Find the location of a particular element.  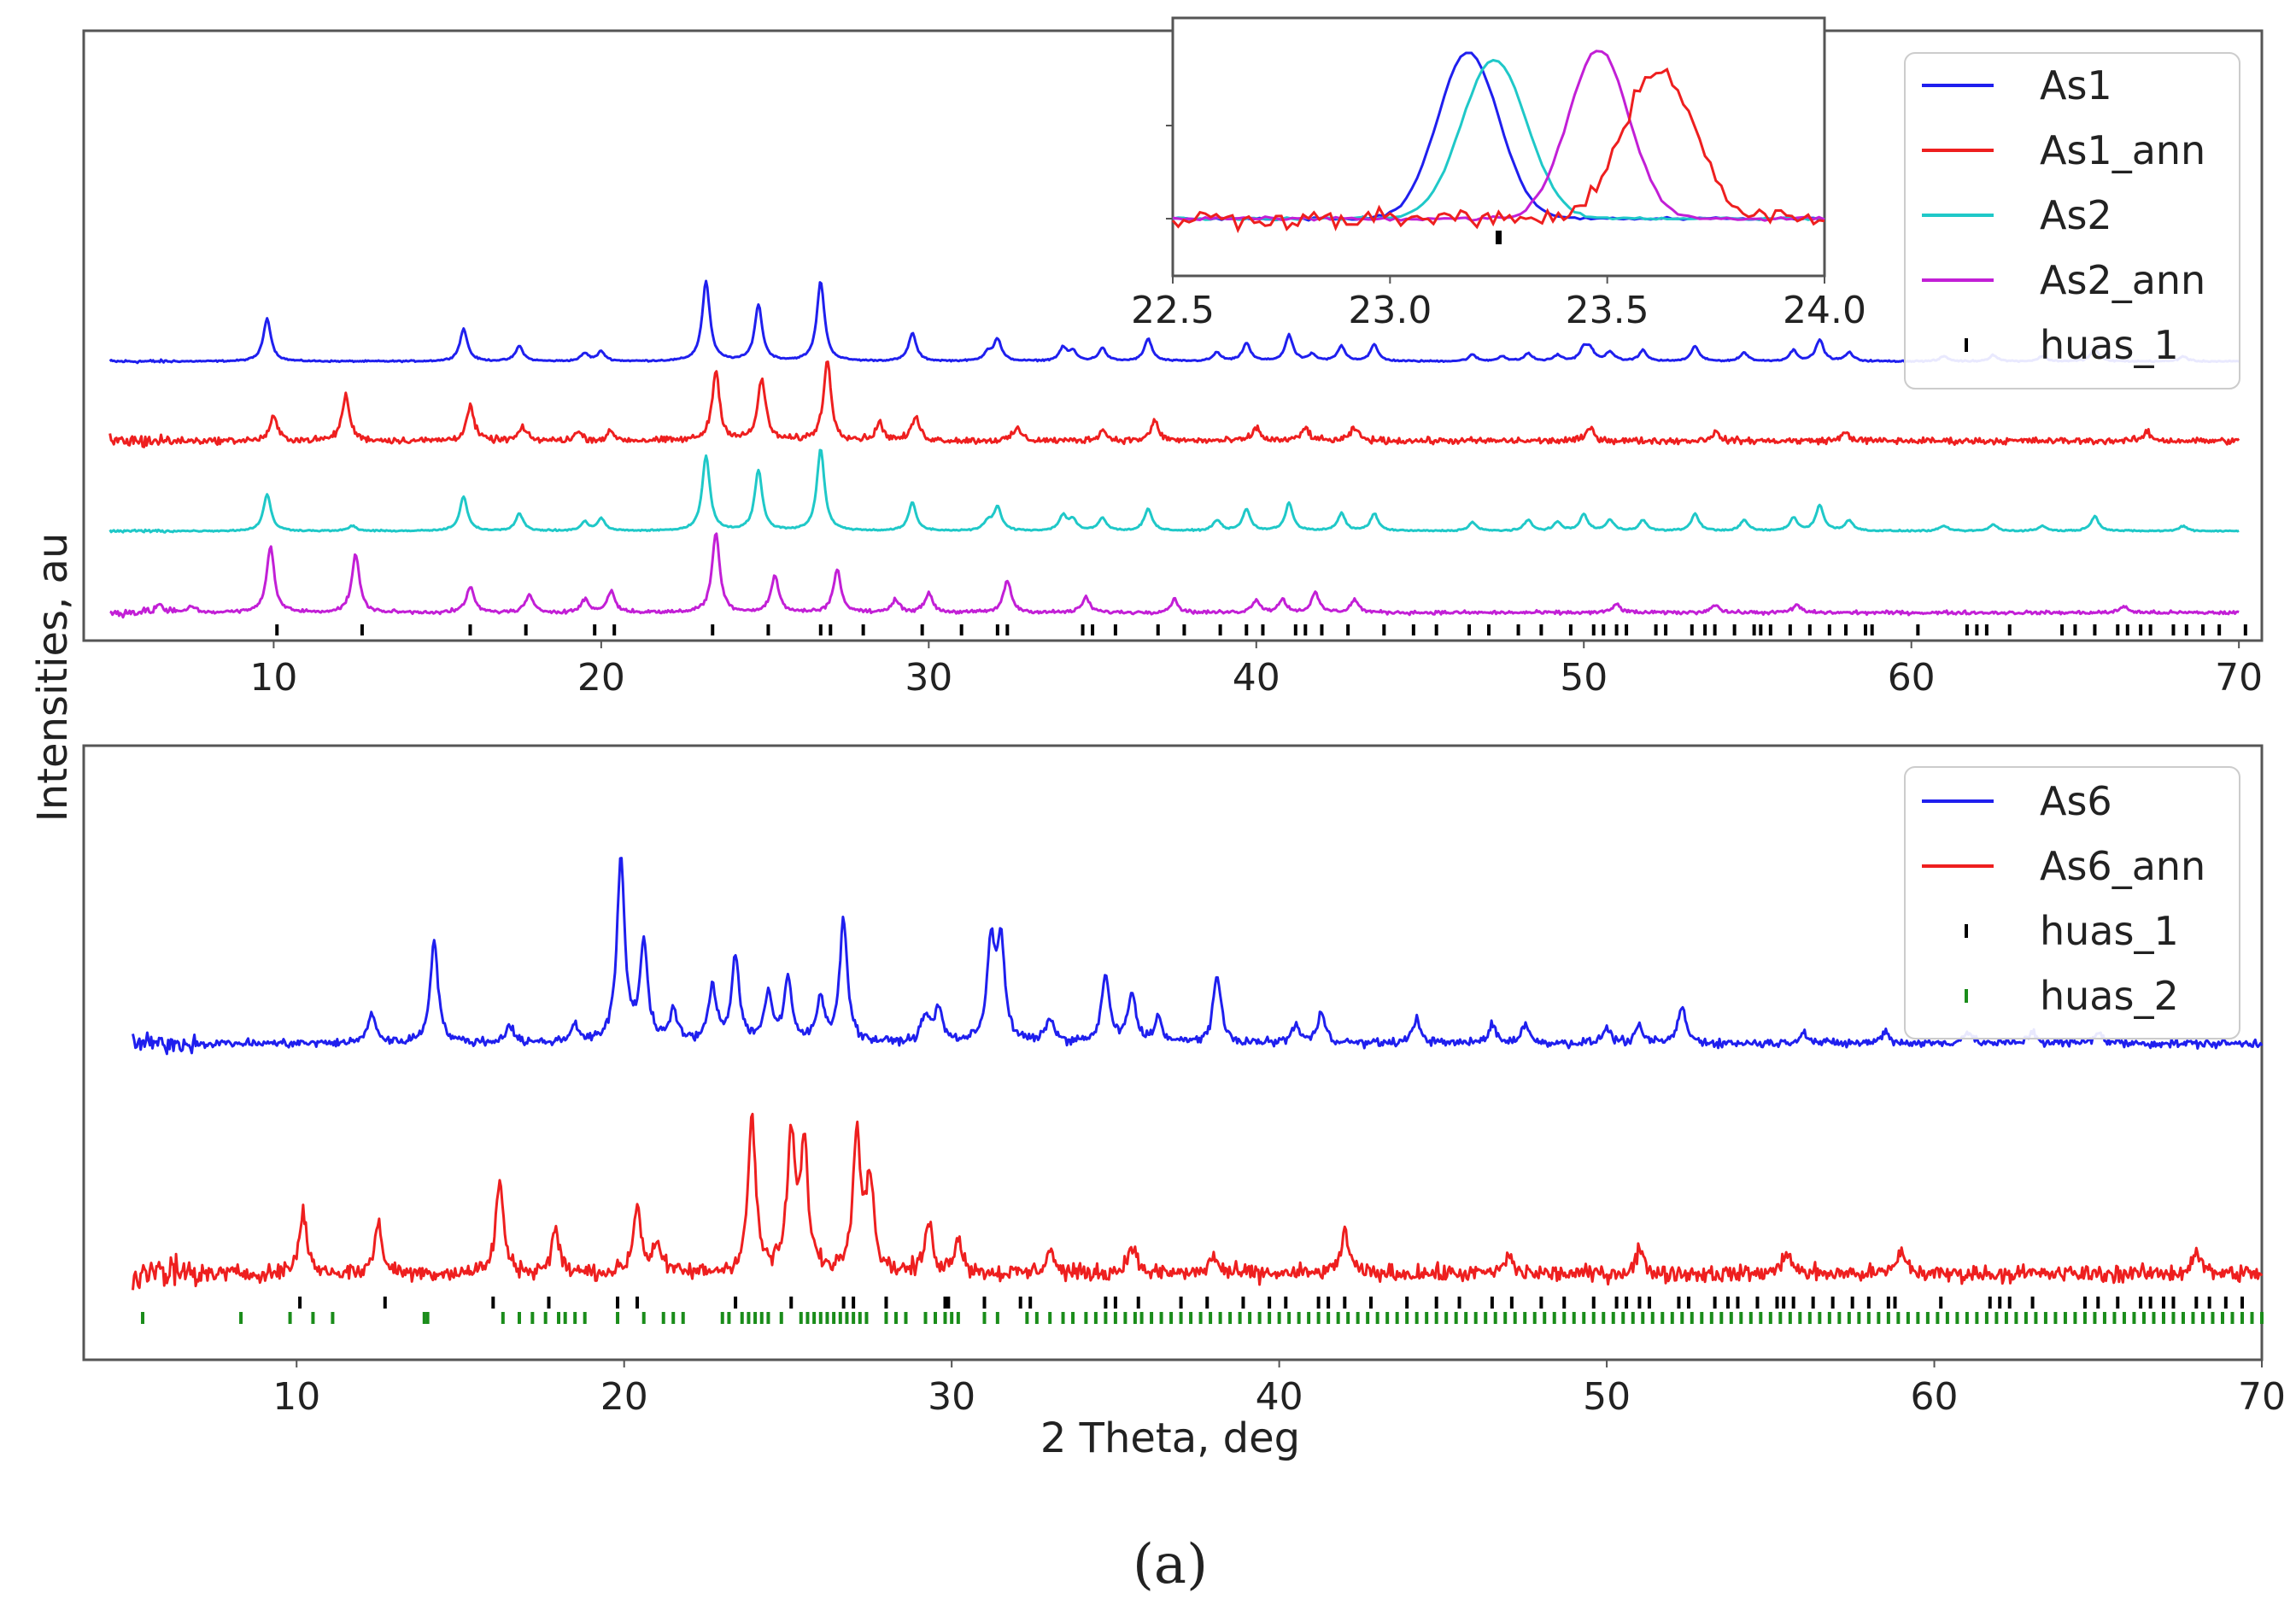

bottom-x-axis: 10 20 30 40 50 60 70 is located at coordinates (1279, 1390).